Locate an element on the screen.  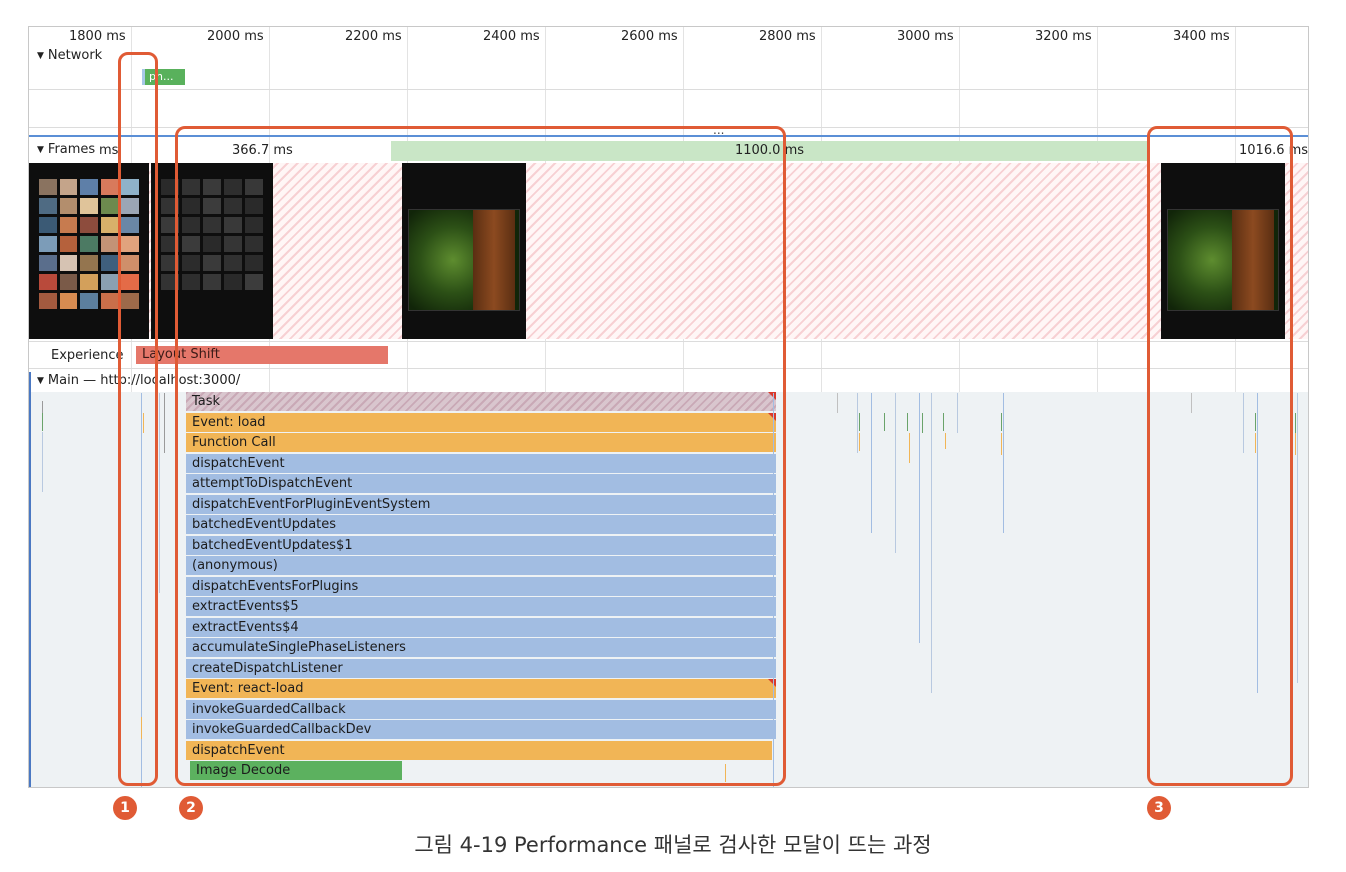
step-marker-2: 2 is located at coordinates (191, 808).